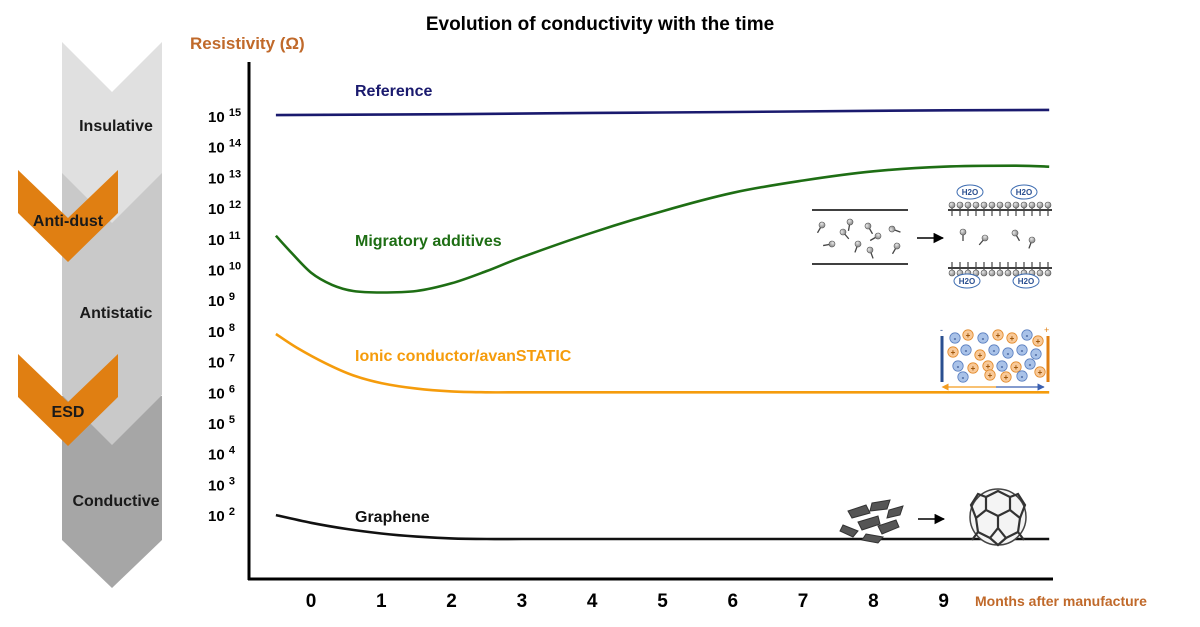 Image resolution: width=1200 pixels, height=627 pixels. I want to click on y-tick-label: 10 5, so click(221, 423).